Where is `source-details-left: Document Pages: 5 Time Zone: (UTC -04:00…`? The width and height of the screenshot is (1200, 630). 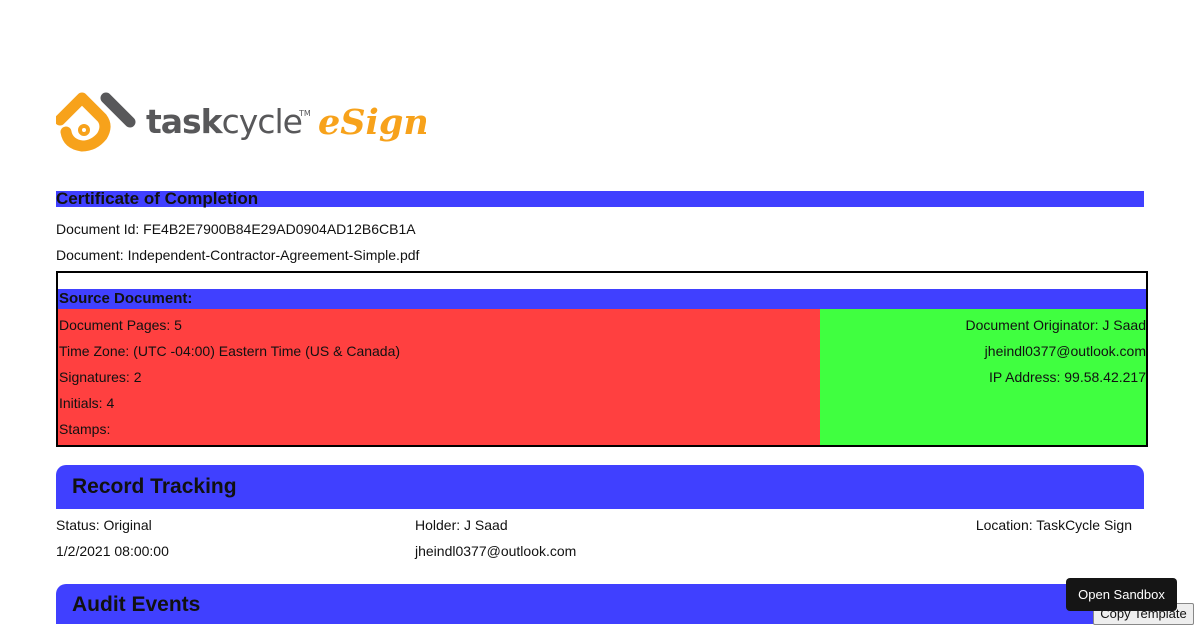 source-details-left: Document Pages: 5 Time Zone: (UTC -04:00… is located at coordinates (439, 377).